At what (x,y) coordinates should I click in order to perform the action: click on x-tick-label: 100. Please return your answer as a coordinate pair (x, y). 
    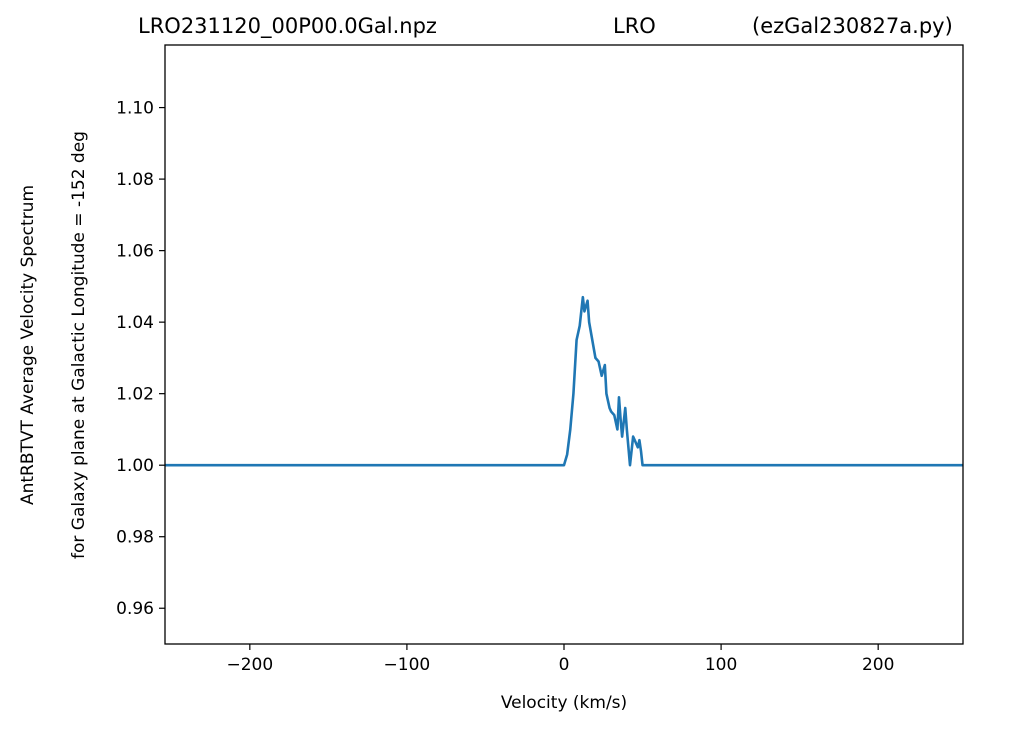
    Looking at the image, I should click on (721, 665).